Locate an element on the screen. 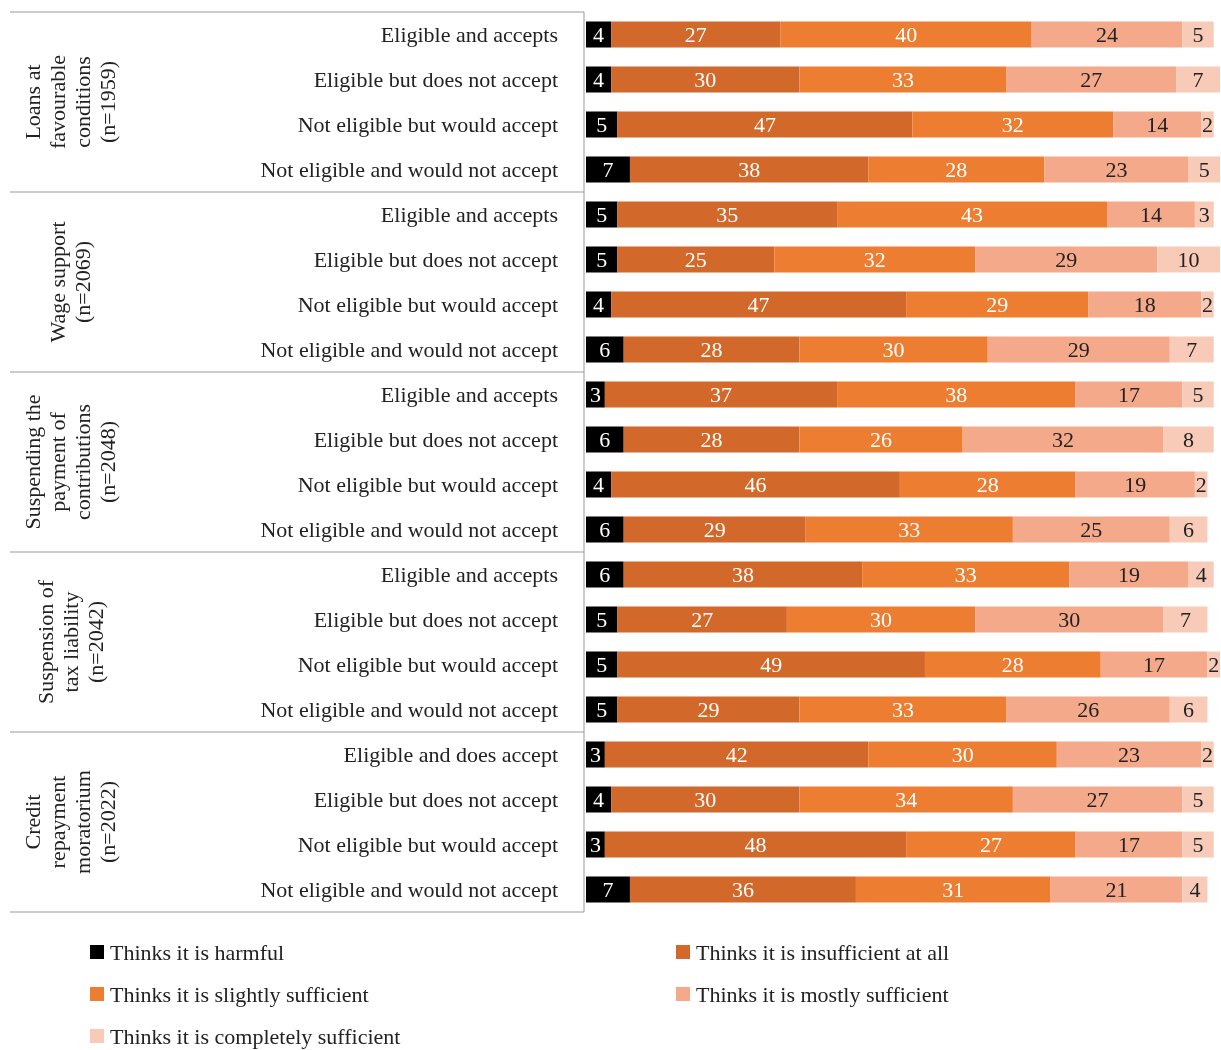 The image size is (1221, 1050). data-label: 42 is located at coordinates (736, 755).